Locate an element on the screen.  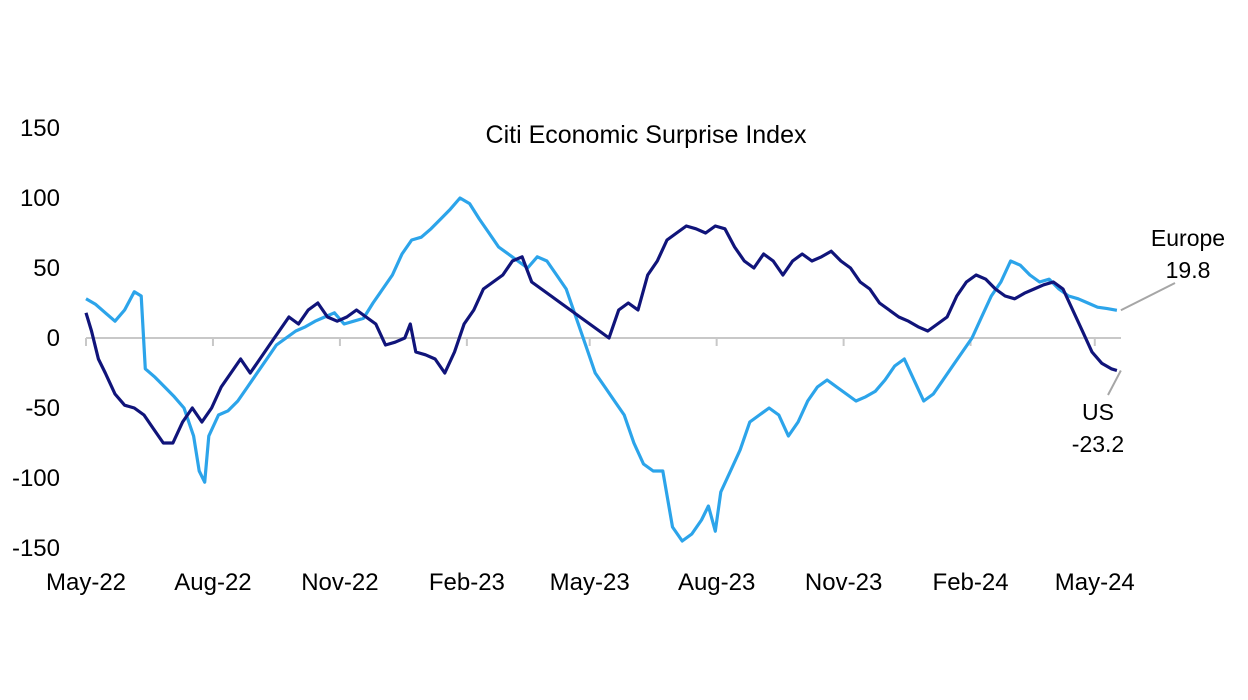
annotation-label-europe: Europe is located at coordinates (1188, 238).